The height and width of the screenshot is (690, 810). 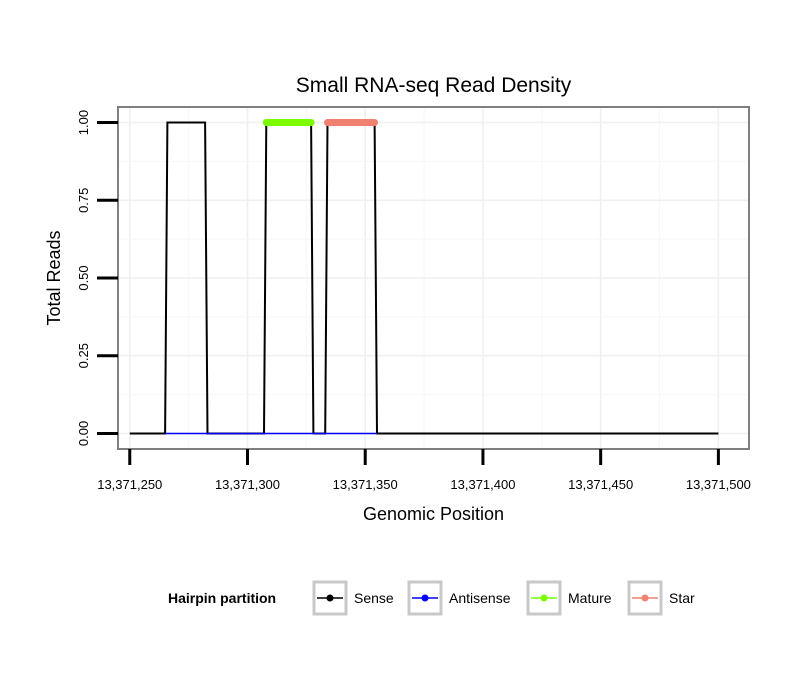 I want to click on x-tick-label: 13,371,350, so click(x=365, y=484).